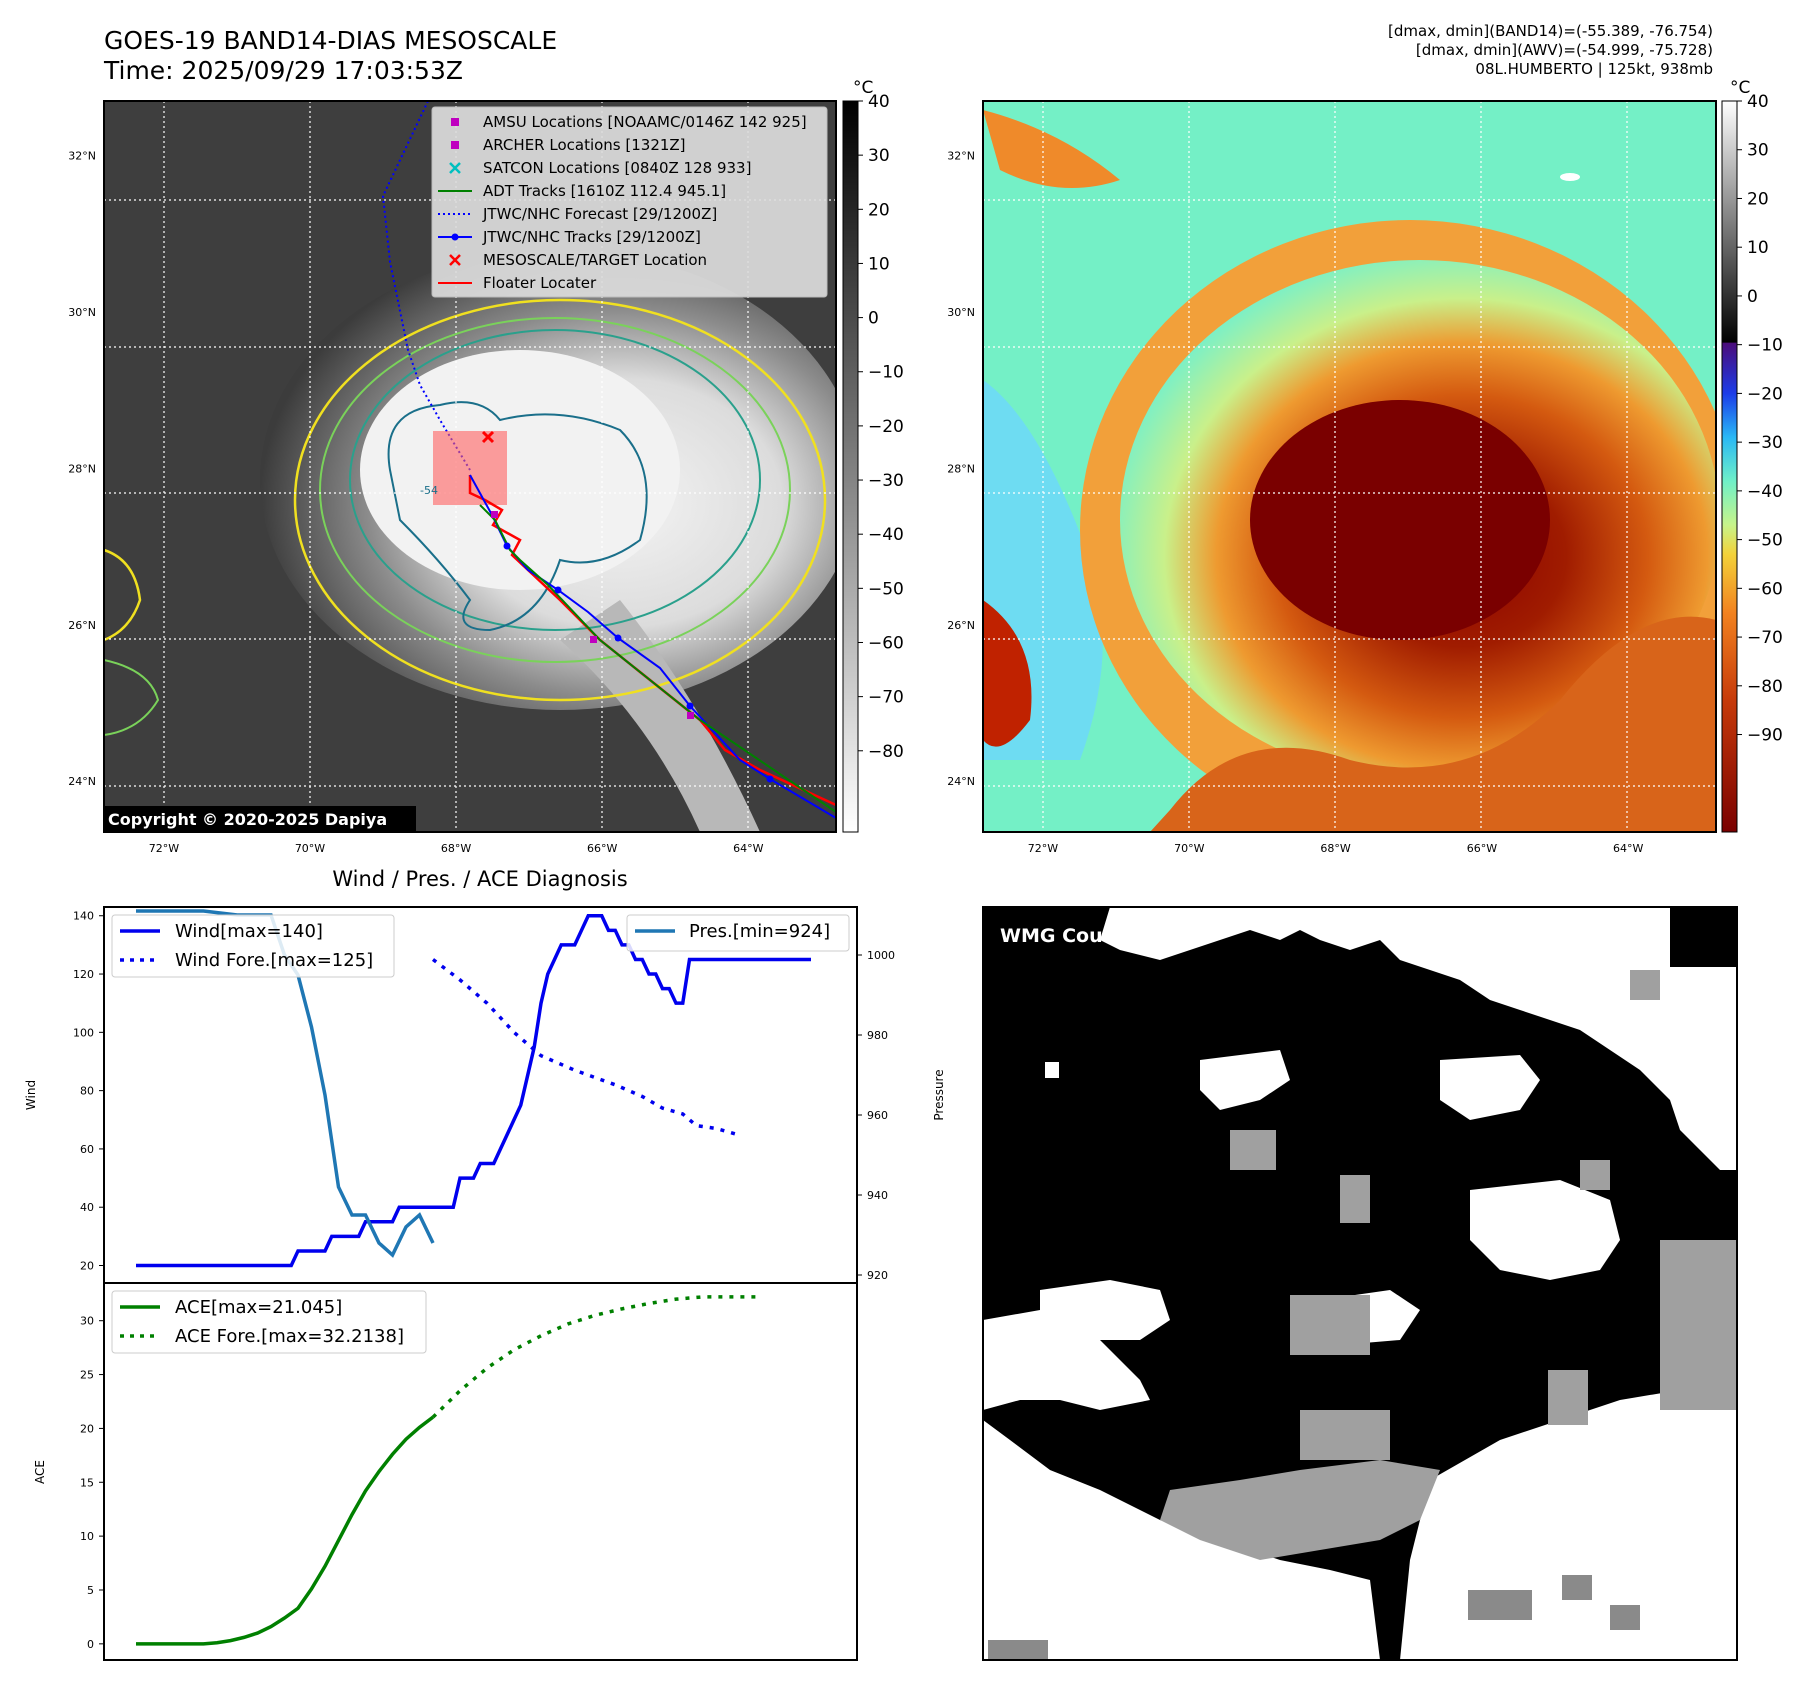 This screenshot has height=1690, width=1797. I want to click on y-tick-label: 100, so click(83, 1032).